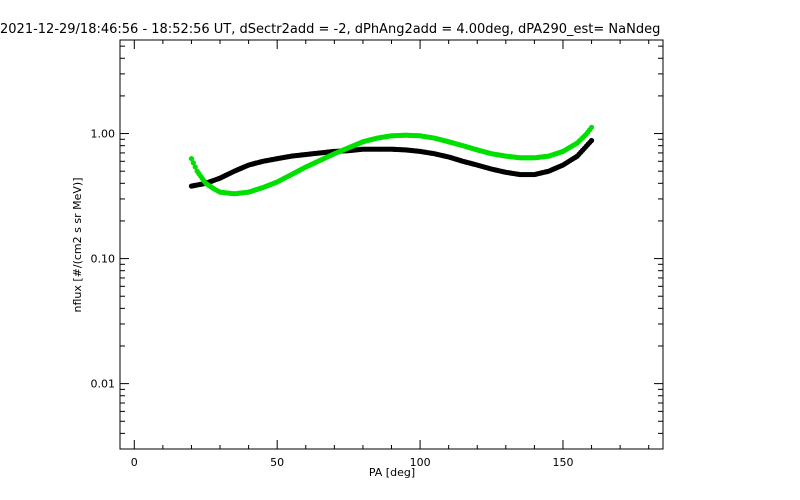  I want to click on data-point, so click(191, 159).